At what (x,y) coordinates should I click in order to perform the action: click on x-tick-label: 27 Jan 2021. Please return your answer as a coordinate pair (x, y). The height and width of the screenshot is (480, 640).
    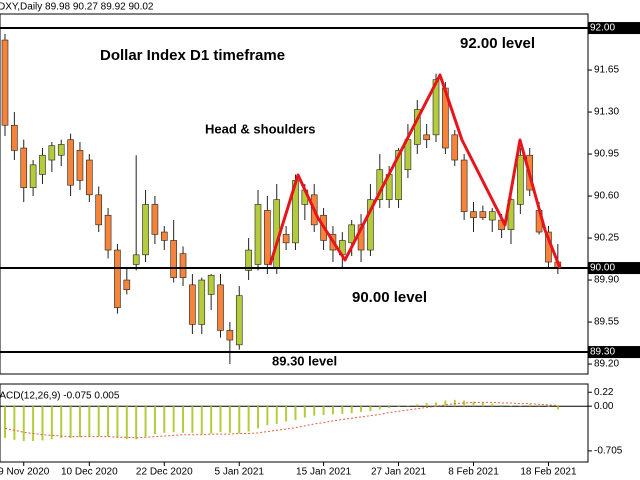
    Looking at the image, I should click on (398, 472).